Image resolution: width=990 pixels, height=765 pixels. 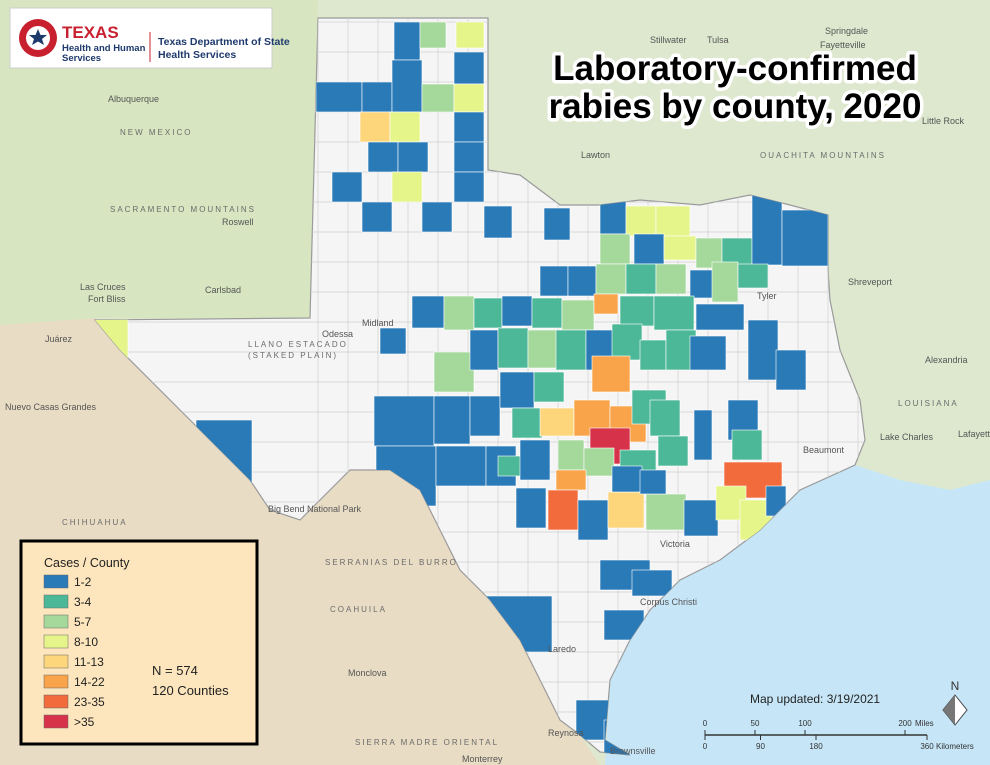 What do you see at coordinates (156, 132) in the screenshot?
I see `place-label: NEW MEXICO` at bounding box center [156, 132].